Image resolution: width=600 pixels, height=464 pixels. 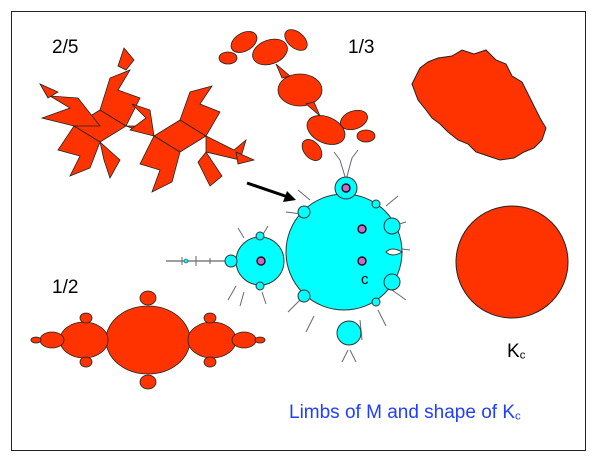 I want to click on slide-title: Limbs of M and shape of Kc, so click(x=405, y=413).